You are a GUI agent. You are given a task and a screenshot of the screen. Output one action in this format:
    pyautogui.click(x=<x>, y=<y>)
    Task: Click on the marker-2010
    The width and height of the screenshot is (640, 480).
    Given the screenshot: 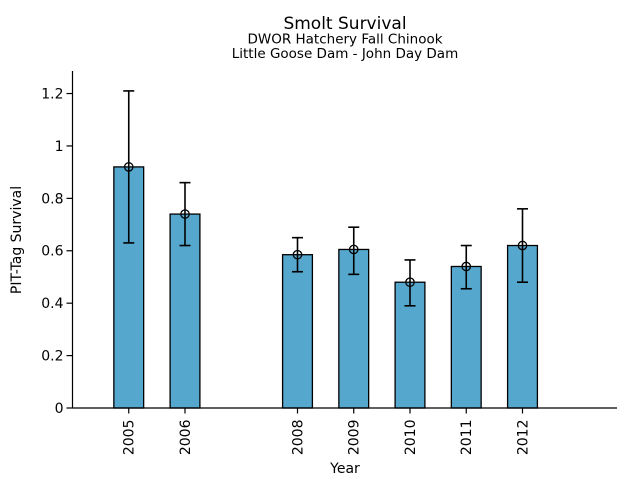 What is the action you would take?
    pyautogui.click(x=410, y=282)
    